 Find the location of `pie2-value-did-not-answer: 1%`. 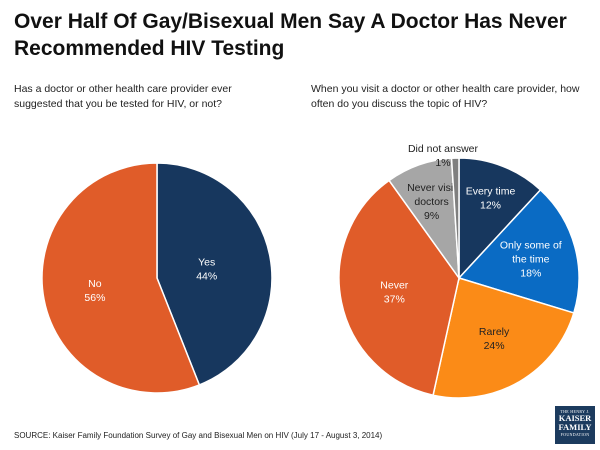

pie2-value-did-not-answer: 1% is located at coordinates (442, 163).